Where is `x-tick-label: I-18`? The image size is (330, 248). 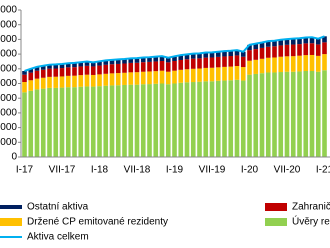 x-tick-label: I-18 is located at coordinates (100, 170).